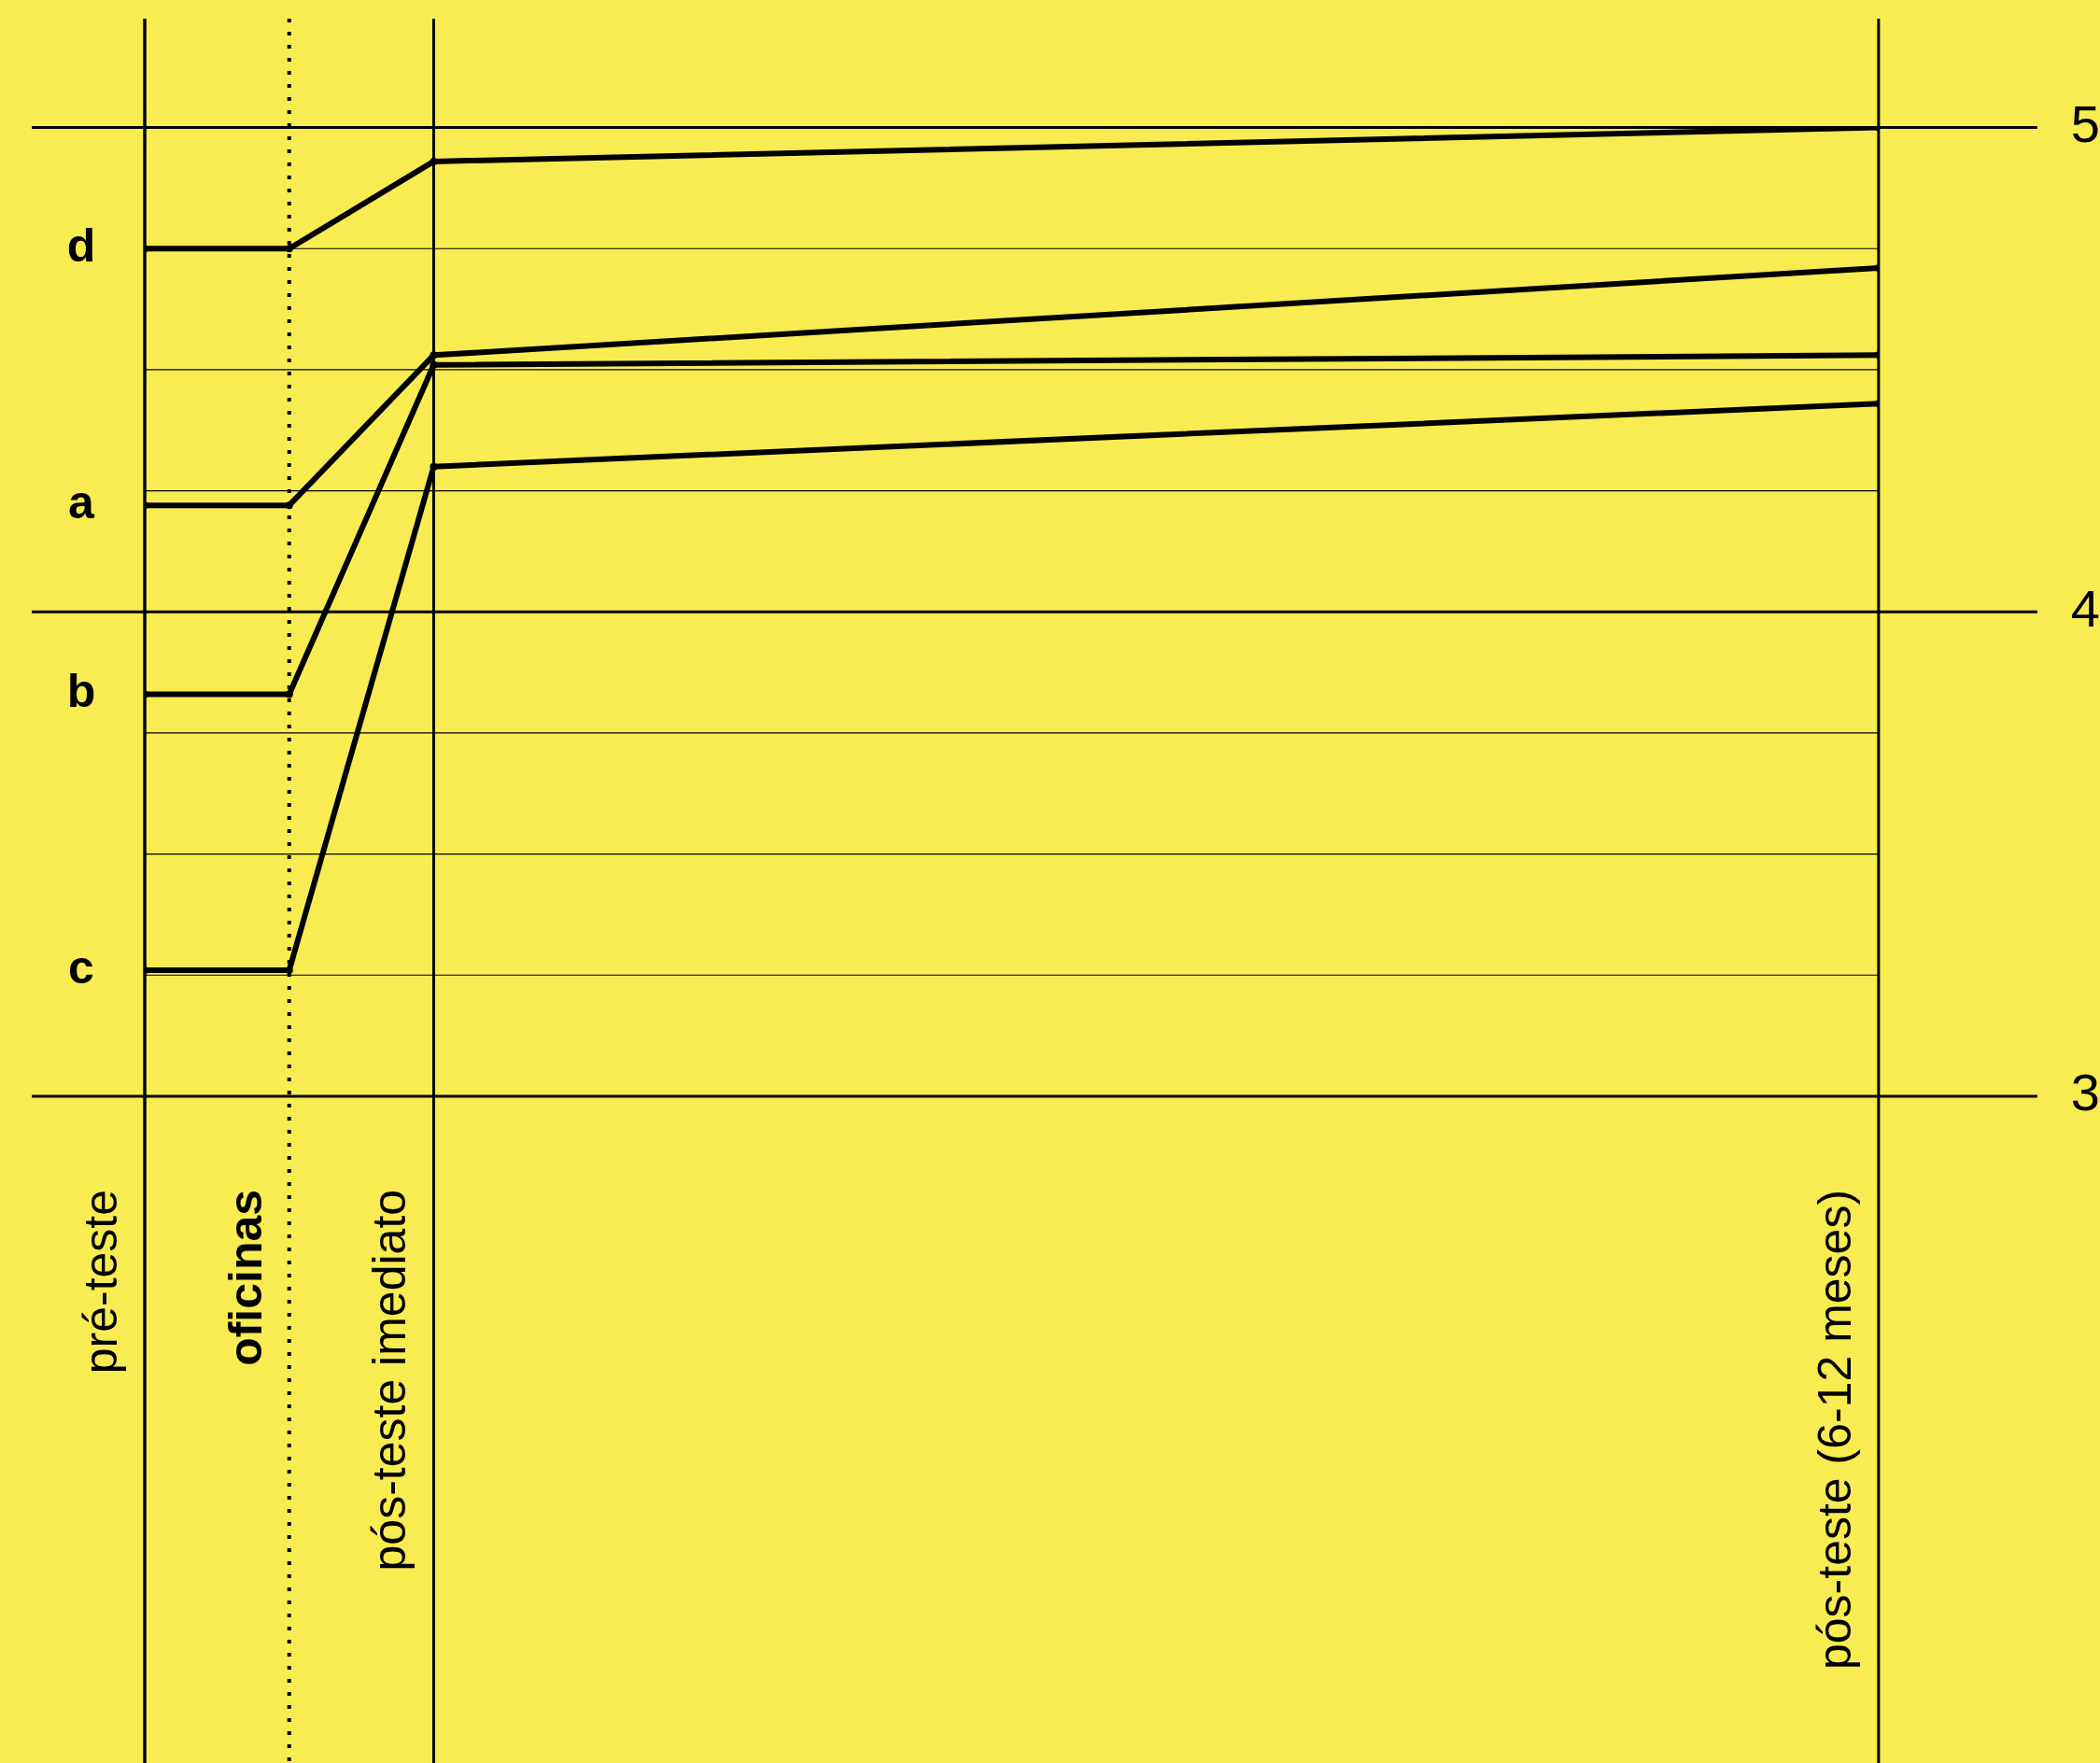 The width and height of the screenshot is (2100, 1763). Describe the element at coordinates (1834, 1430) in the screenshot. I see `x-tick-label: pós-teste (6-12 meses)` at that location.